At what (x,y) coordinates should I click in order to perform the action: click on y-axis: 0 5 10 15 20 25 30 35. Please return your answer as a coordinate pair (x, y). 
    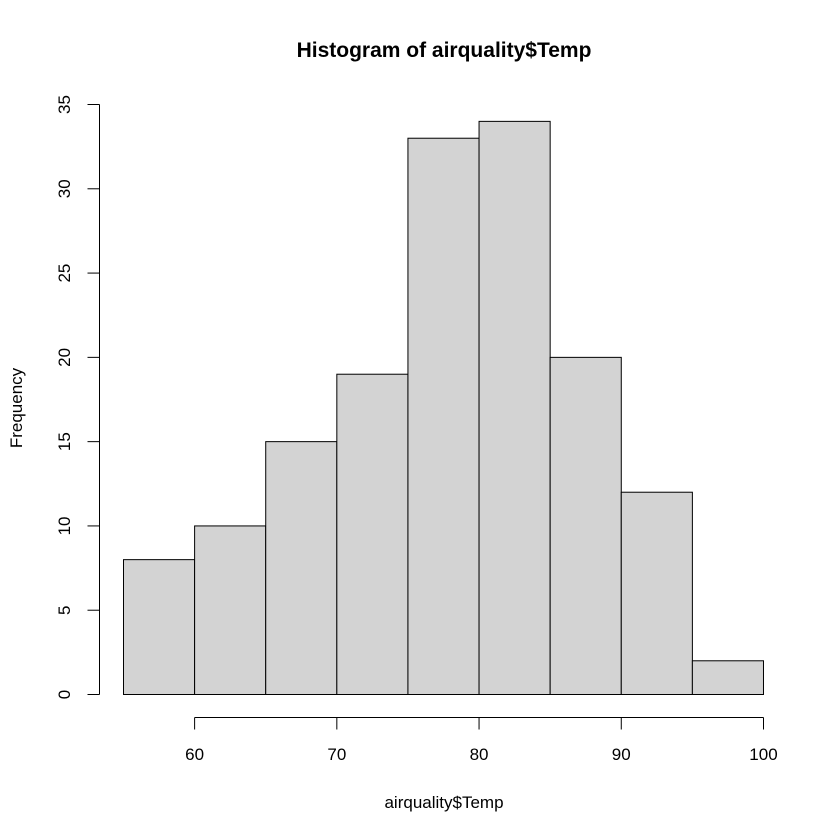
    Looking at the image, I should click on (77, 397).